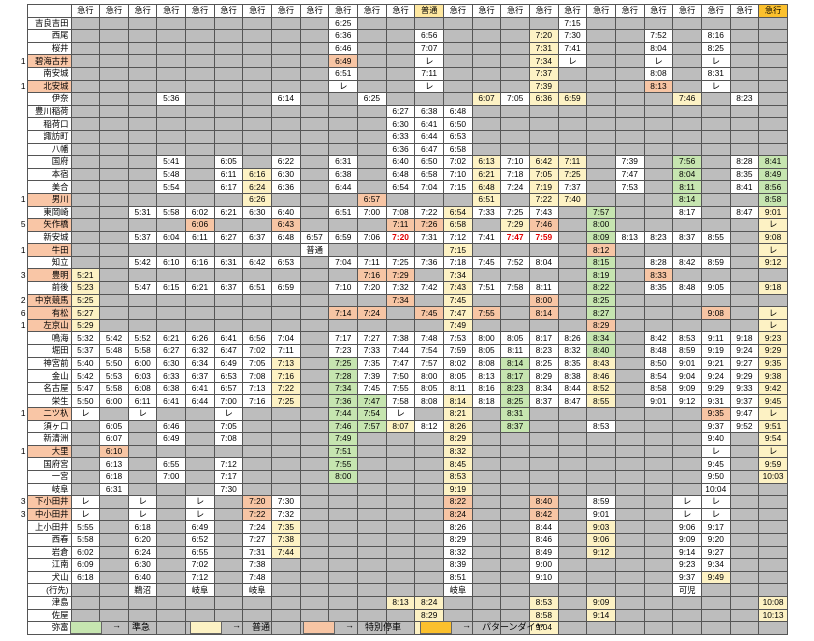 The height and width of the screenshot is (641, 814). I want to click on time-cell: 8:32, so click(458, 451).